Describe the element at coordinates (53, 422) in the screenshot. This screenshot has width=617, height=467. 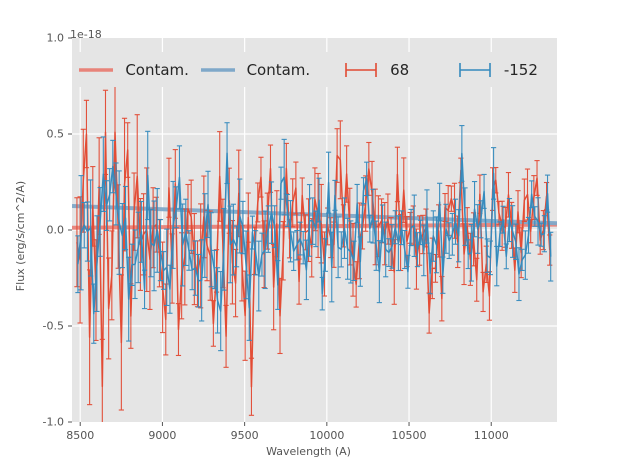
I see `y-tick-label: -1.0` at that location.